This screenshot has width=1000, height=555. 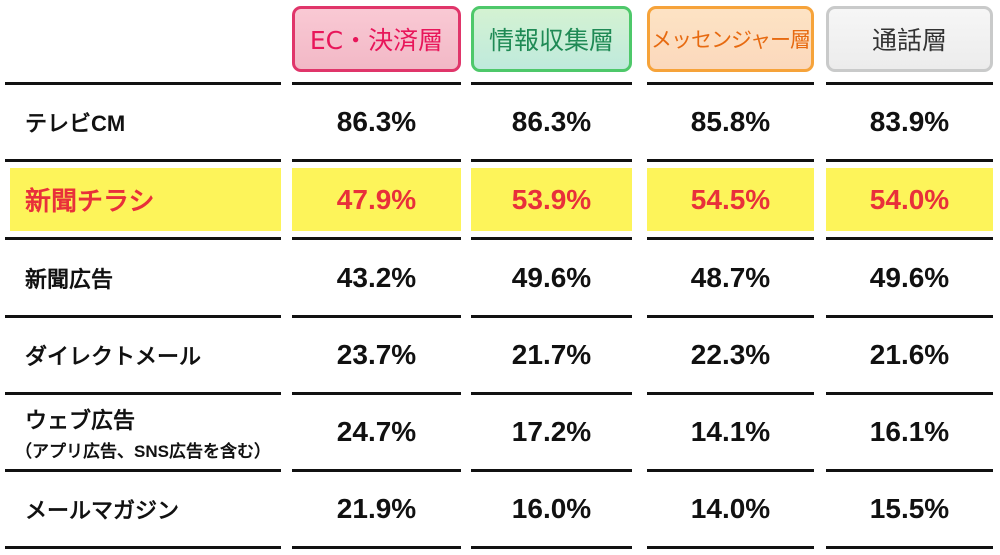 I want to click on row-label-text: ダイレクトメール, so click(x=113, y=356).